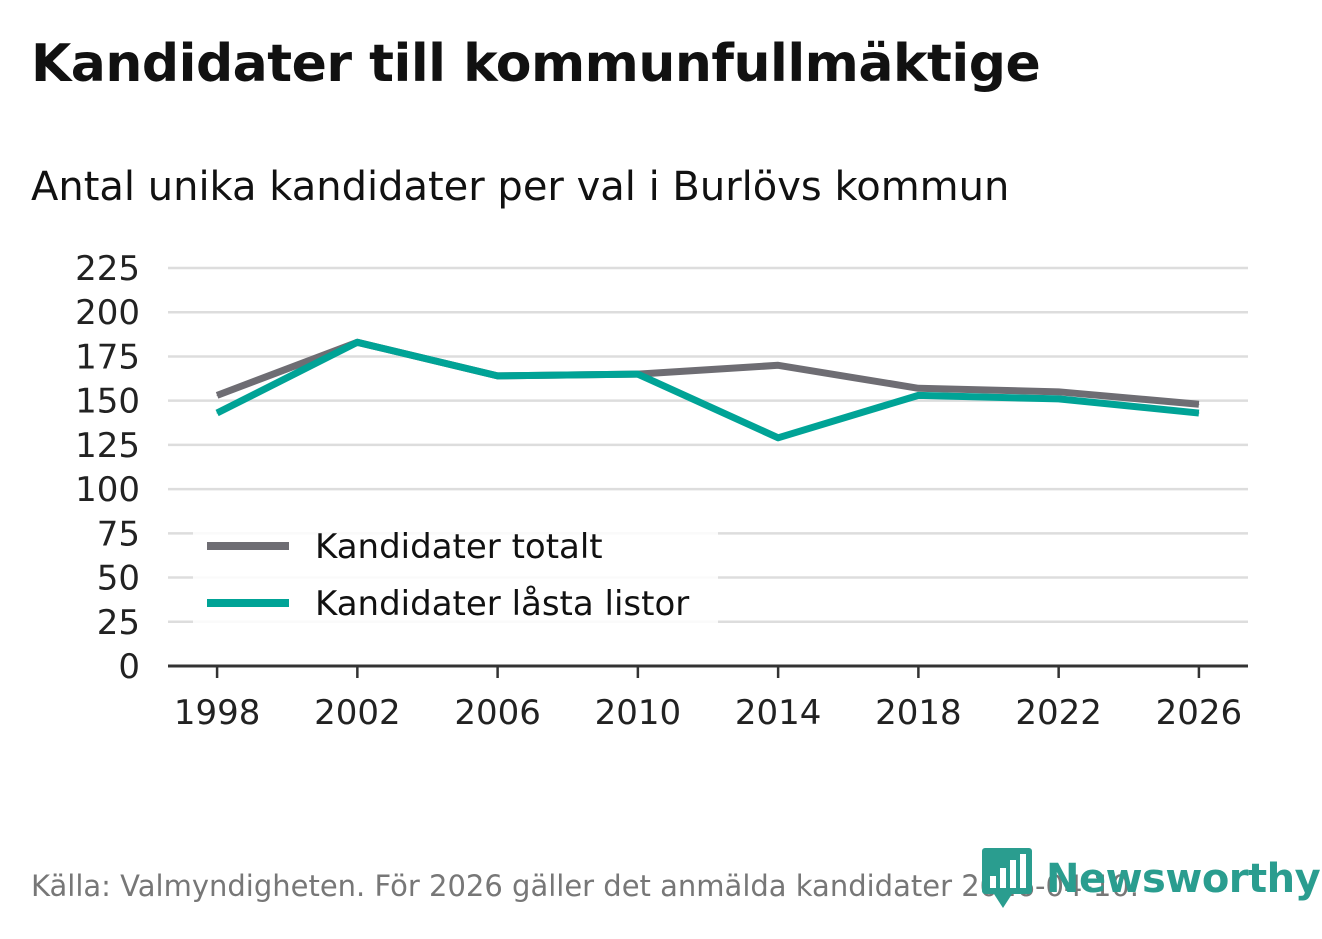 Image resolution: width=1322 pixels, height=939 pixels. Describe the element at coordinates (107, 357) in the screenshot. I see `y-tick-label: 175` at that location.